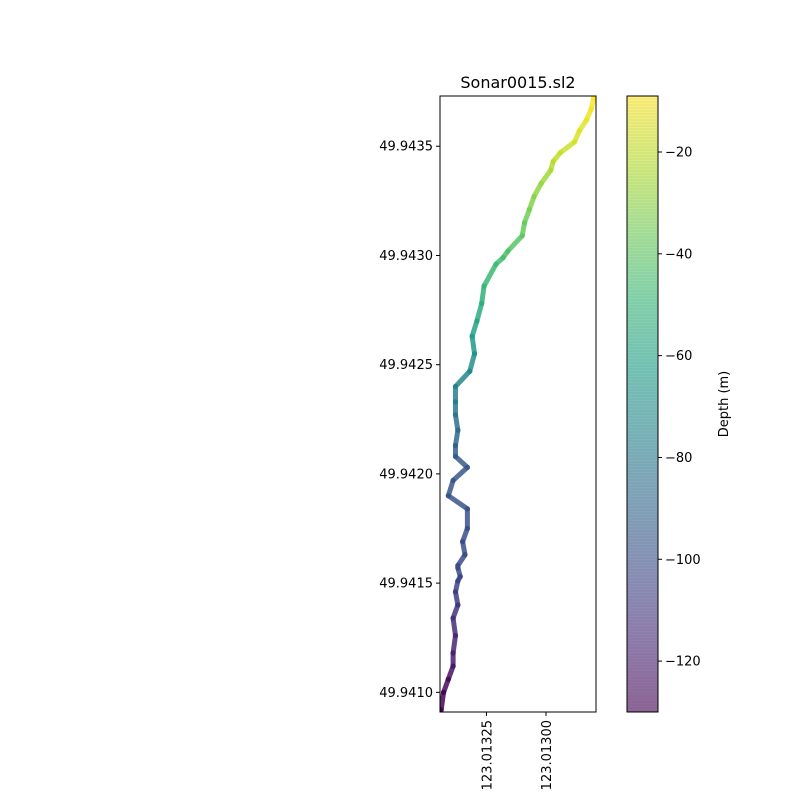  What do you see at coordinates (683, 662) in the screenshot?
I see `colorbar-tick-label: −120` at bounding box center [683, 662].